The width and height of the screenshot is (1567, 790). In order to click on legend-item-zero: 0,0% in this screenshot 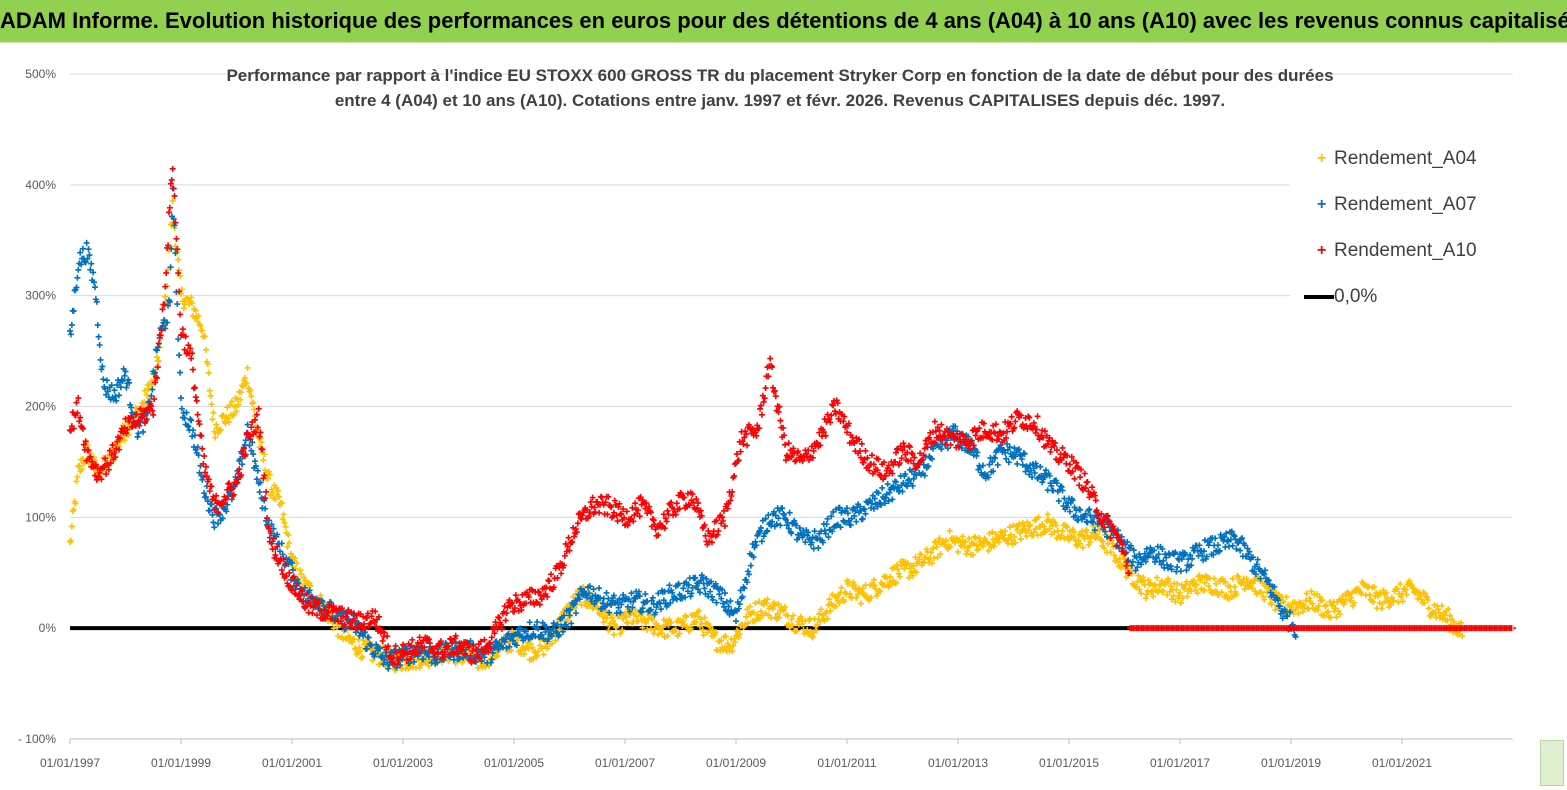, I will do `click(1333, 297)`.